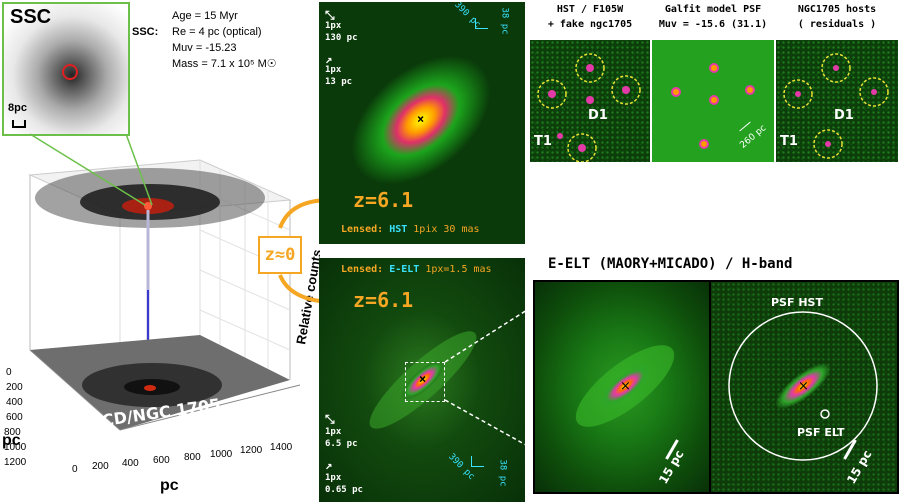 This screenshot has height=503, width=899. What do you see at coordinates (217, 32) in the screenshot?
I see `ssc-re: Re = 4 pc (optical)` at bounding box center [217, 32].